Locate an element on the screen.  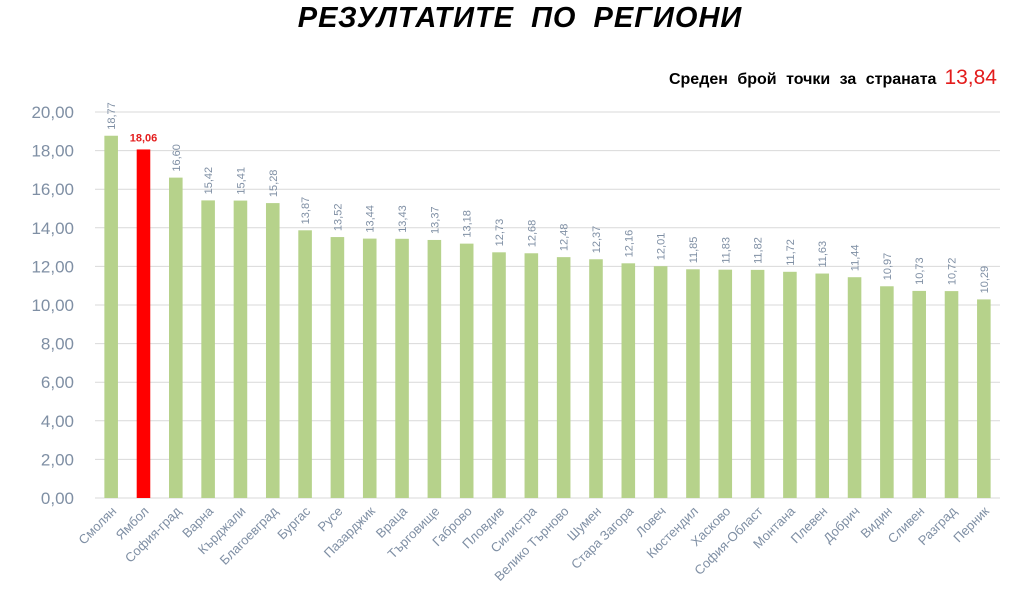
value-label-9: 13,44 is located at coordinates (371, 219).